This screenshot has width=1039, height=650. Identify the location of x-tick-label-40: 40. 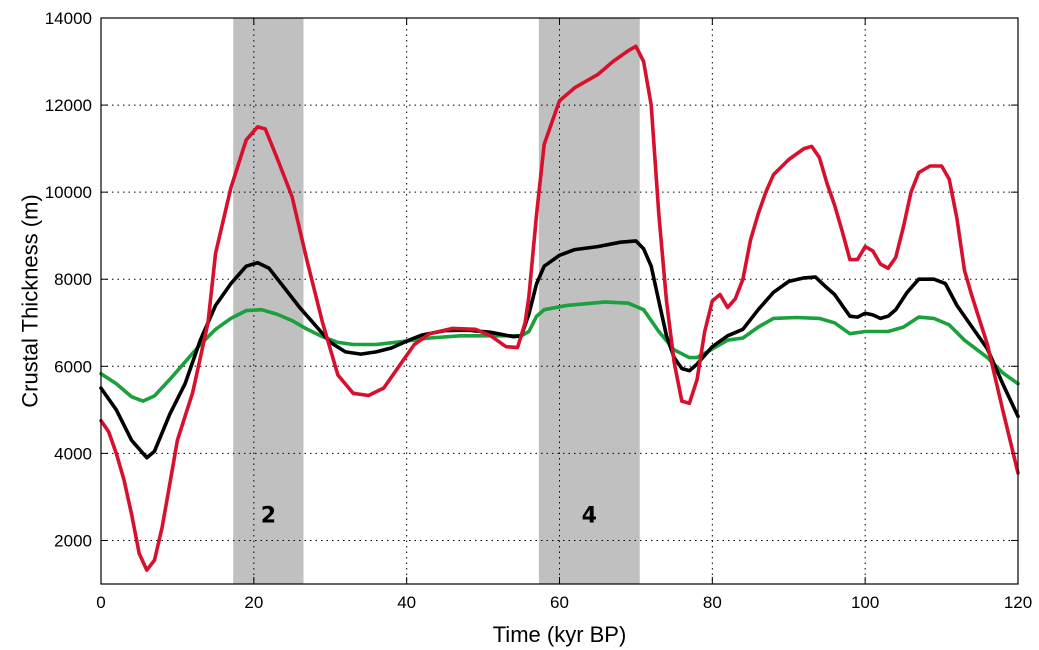
(406, 602).